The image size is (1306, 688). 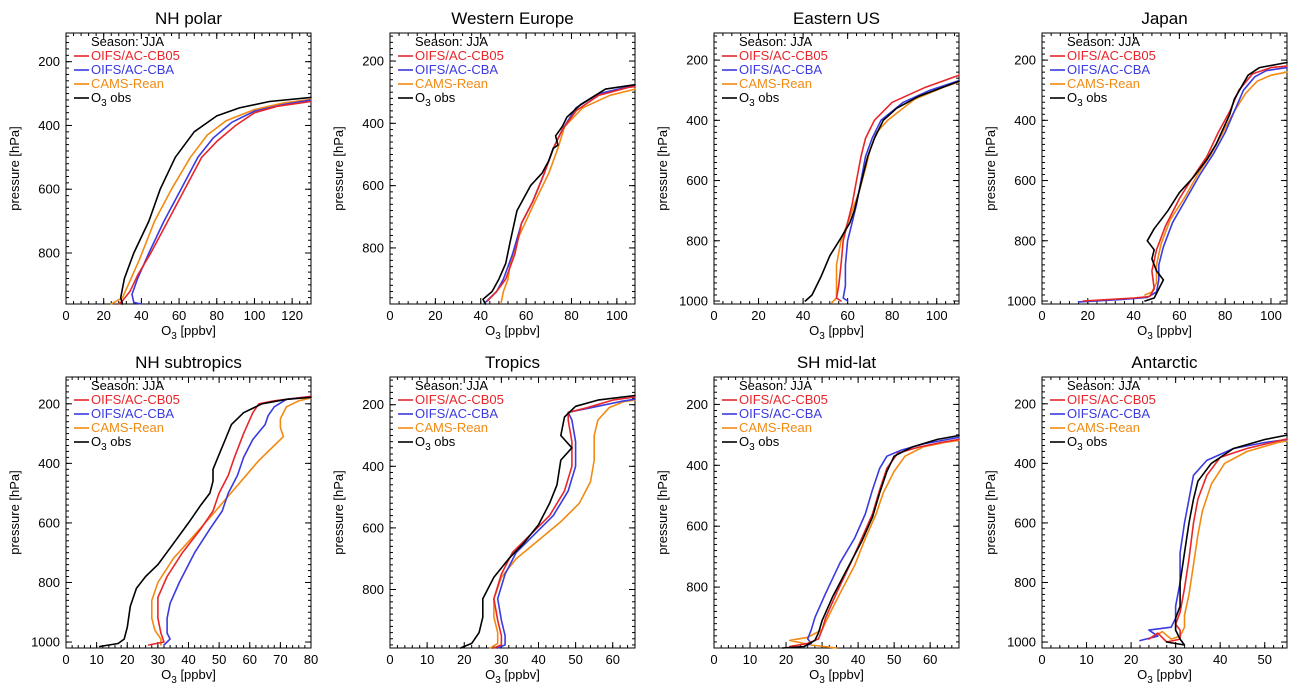 I want to click on panel-title: SH mid-lat, so click(x=837, y=362).